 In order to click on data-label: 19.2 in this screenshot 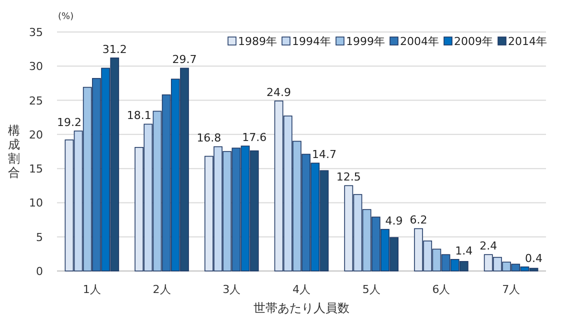, I will do `click(69, 123)`.